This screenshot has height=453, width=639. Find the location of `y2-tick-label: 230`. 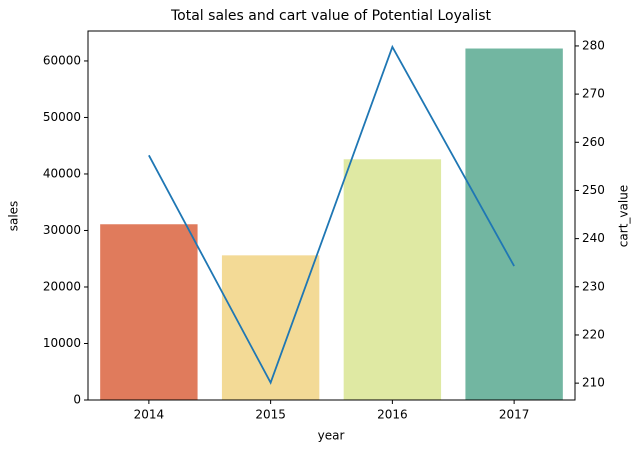

y2-tick-label: 230 is located at coordinates (593, 286).